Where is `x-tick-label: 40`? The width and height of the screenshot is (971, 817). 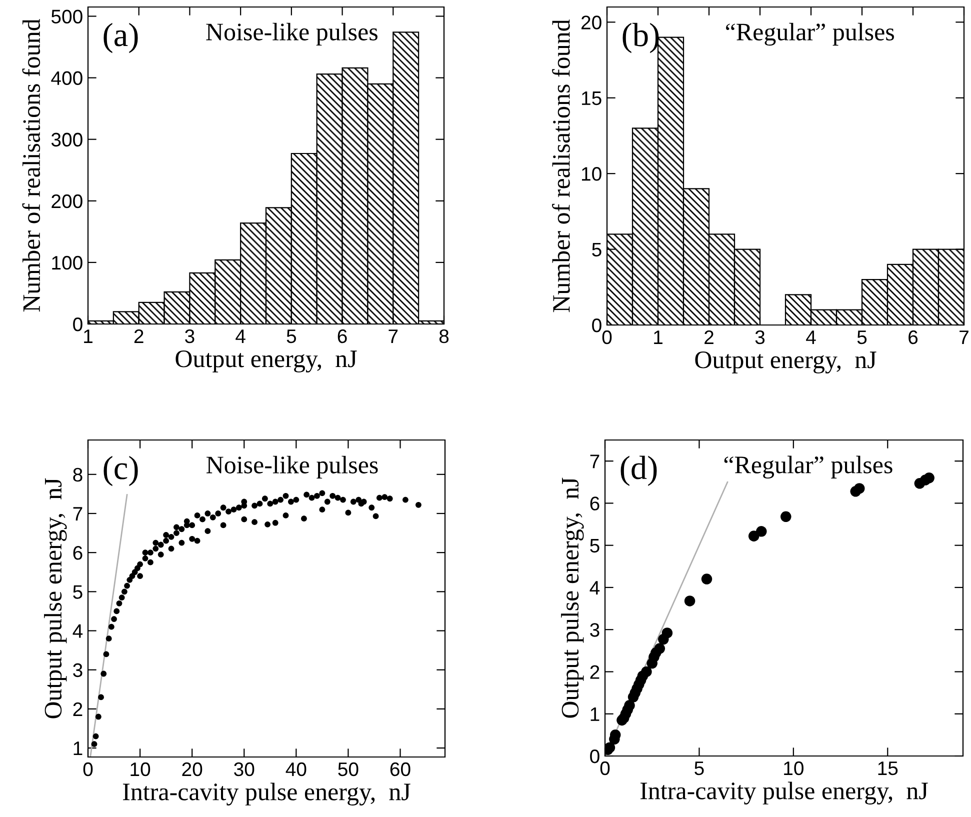
x-tick-label: 40 is located at coordinates (296, 769).